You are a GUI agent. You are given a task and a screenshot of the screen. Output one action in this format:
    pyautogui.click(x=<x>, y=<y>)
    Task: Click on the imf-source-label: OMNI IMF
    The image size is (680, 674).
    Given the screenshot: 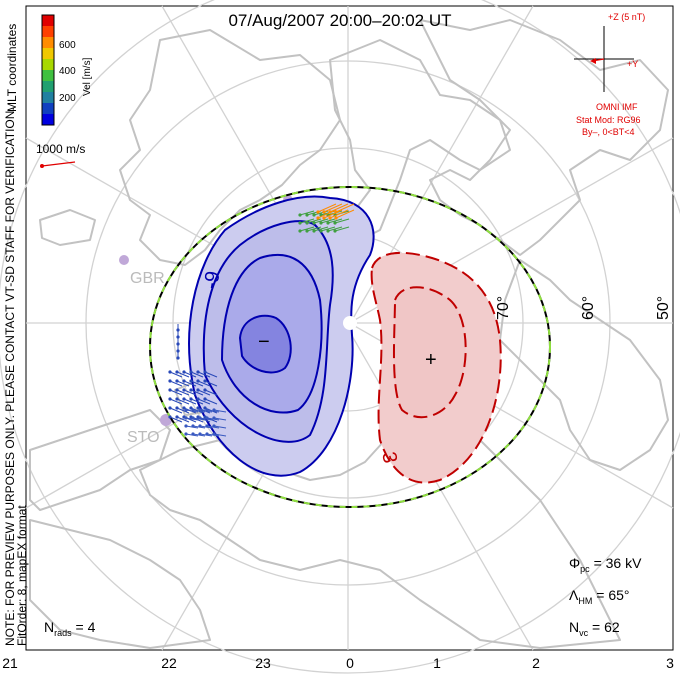 What is the action you would take?
    pyautogui.click(x=617, y=107)
    